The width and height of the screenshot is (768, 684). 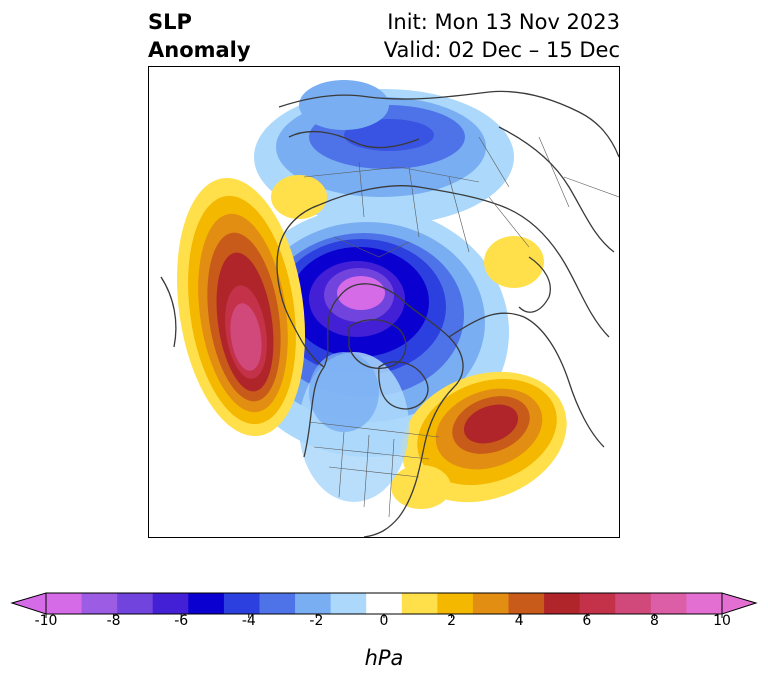 What do you see at coordinates (251, 306) in the screenshot?
I see `positive-anomaly-pacific` at bounding box center [251, 306].